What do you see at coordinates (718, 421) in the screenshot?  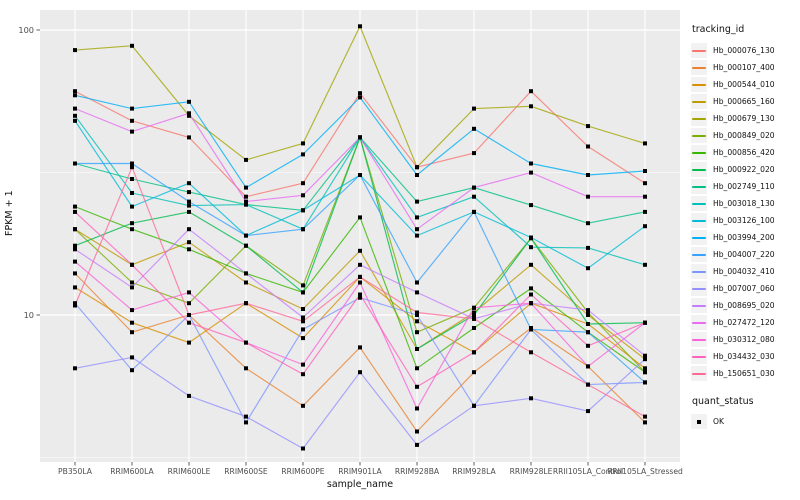 I see `legend-label: OK` at bounding box center [718, 421].